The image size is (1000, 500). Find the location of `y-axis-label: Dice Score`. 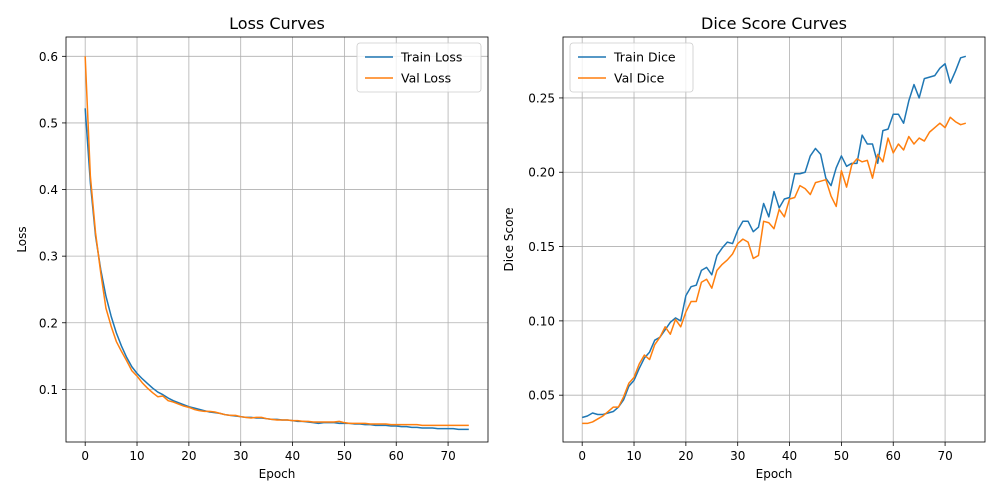

y-axis-label: Dice Score is located at coordinates (509, 240).